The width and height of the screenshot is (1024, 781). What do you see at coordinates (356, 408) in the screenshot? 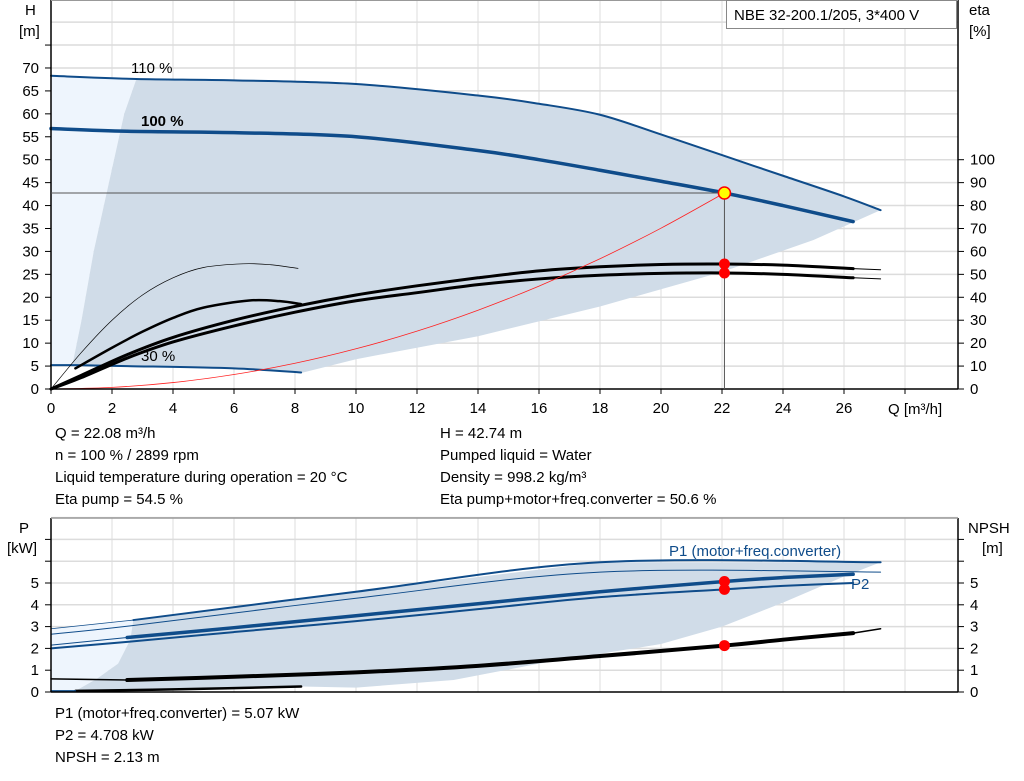
I see `x-tick-label: 10` at bounding box center [356, 408].